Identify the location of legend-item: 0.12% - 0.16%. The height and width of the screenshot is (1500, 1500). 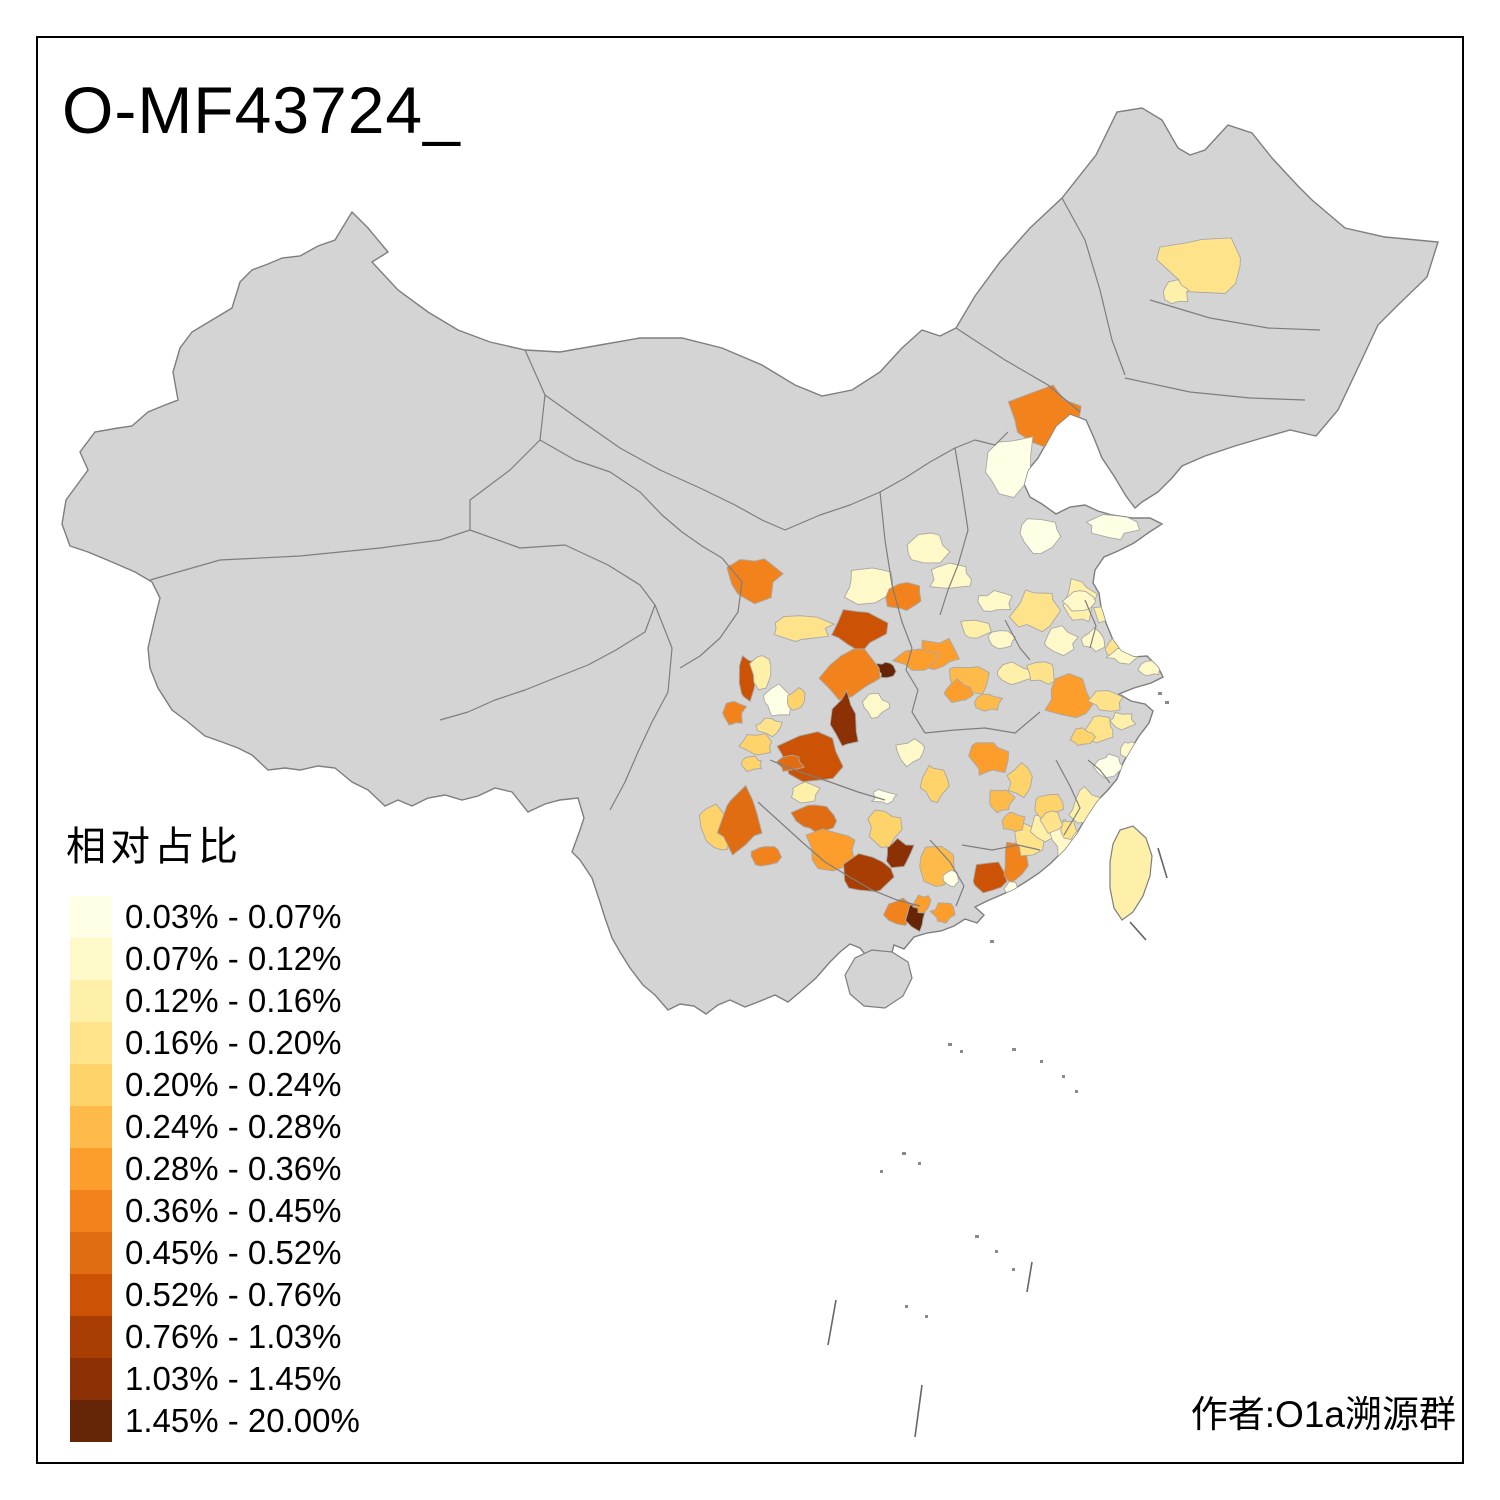
(215, 1001).